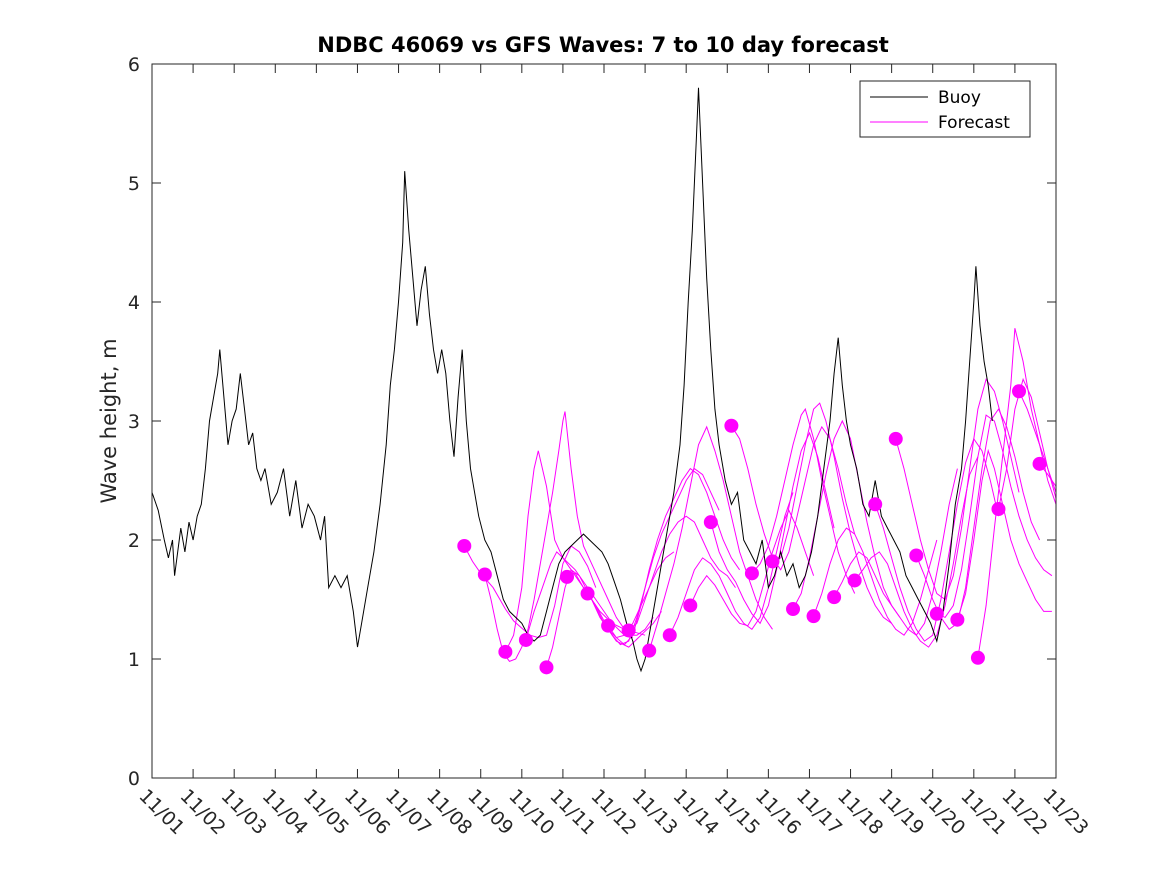  Describe the element at coordinates (134, 65) in the screenshot. I see `y-tick-label: 6` at that location.